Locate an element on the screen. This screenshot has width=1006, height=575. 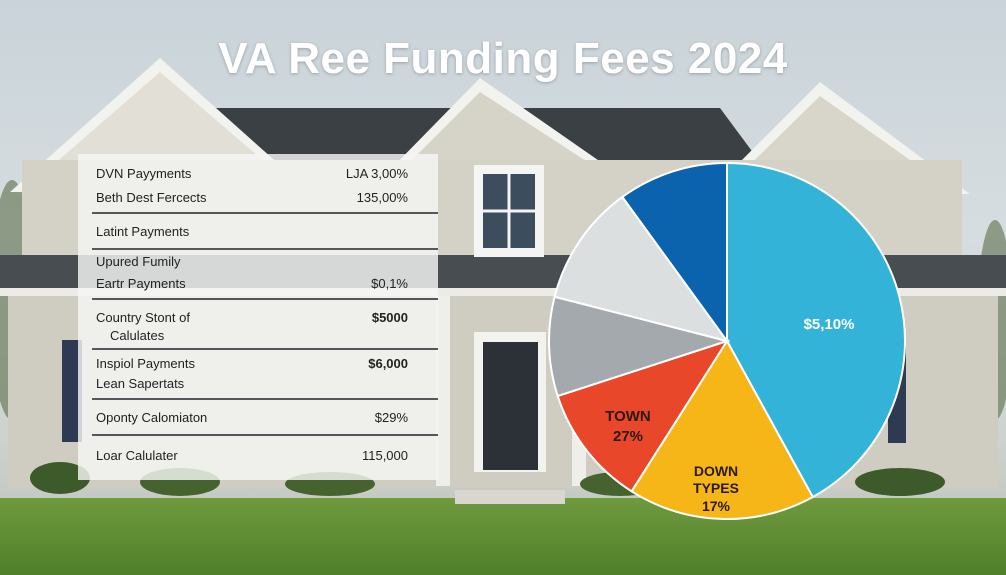
row-label: Latint Payments is located at coordinates (143, 231).